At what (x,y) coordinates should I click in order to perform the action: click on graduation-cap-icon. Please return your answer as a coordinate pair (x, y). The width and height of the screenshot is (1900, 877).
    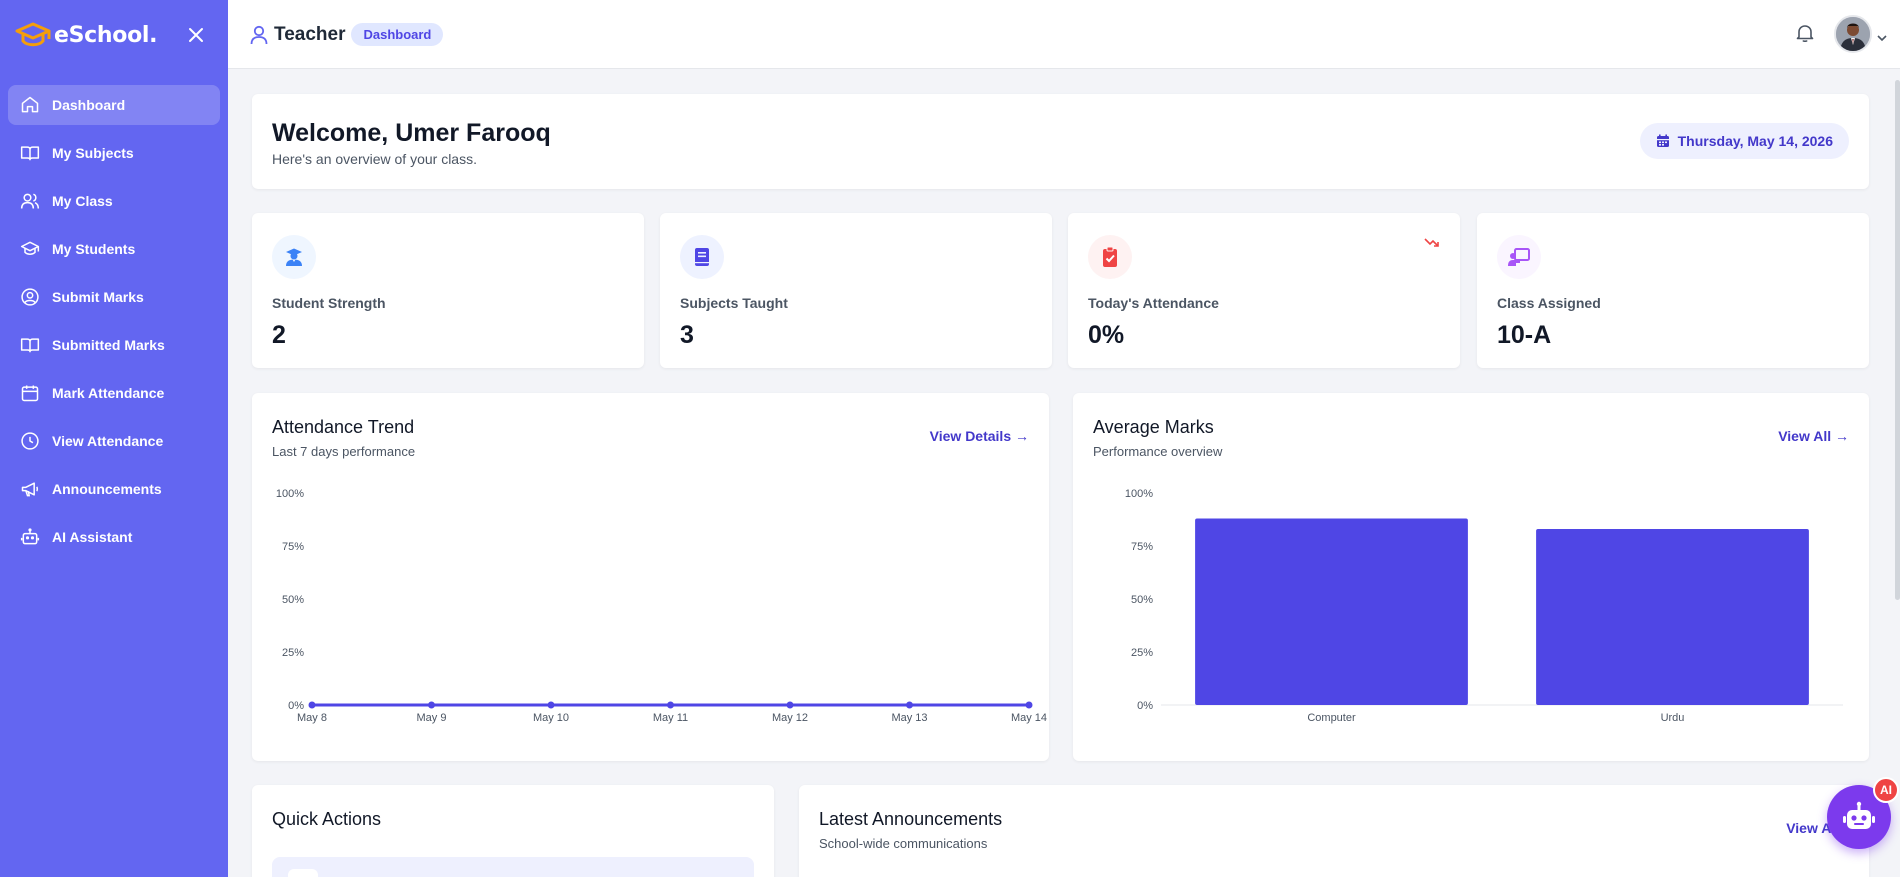
    Looking at the image, I should click on (30, 248).